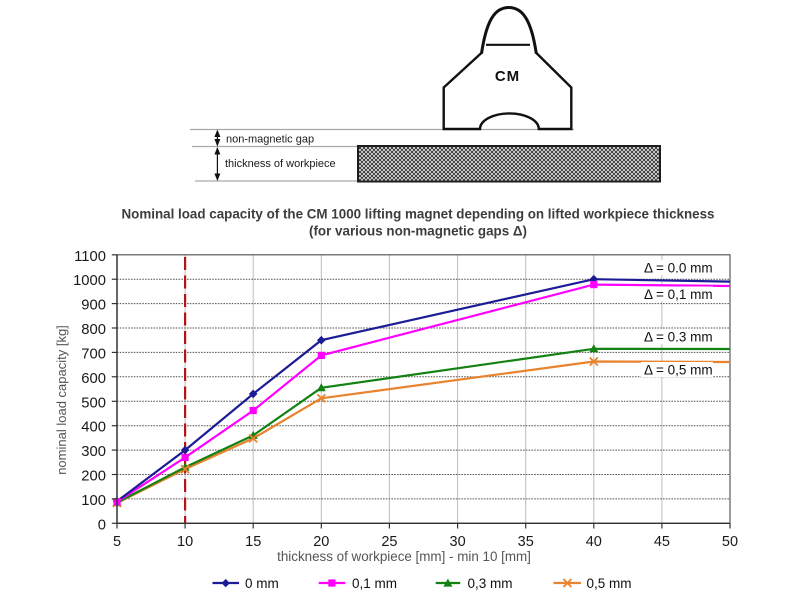 The width and height of the screenshot is (800, 600). What do you see at coordinates (185, 542) in the screenshot?
I see `svg-text: 10` at bounding box center [185, 542].